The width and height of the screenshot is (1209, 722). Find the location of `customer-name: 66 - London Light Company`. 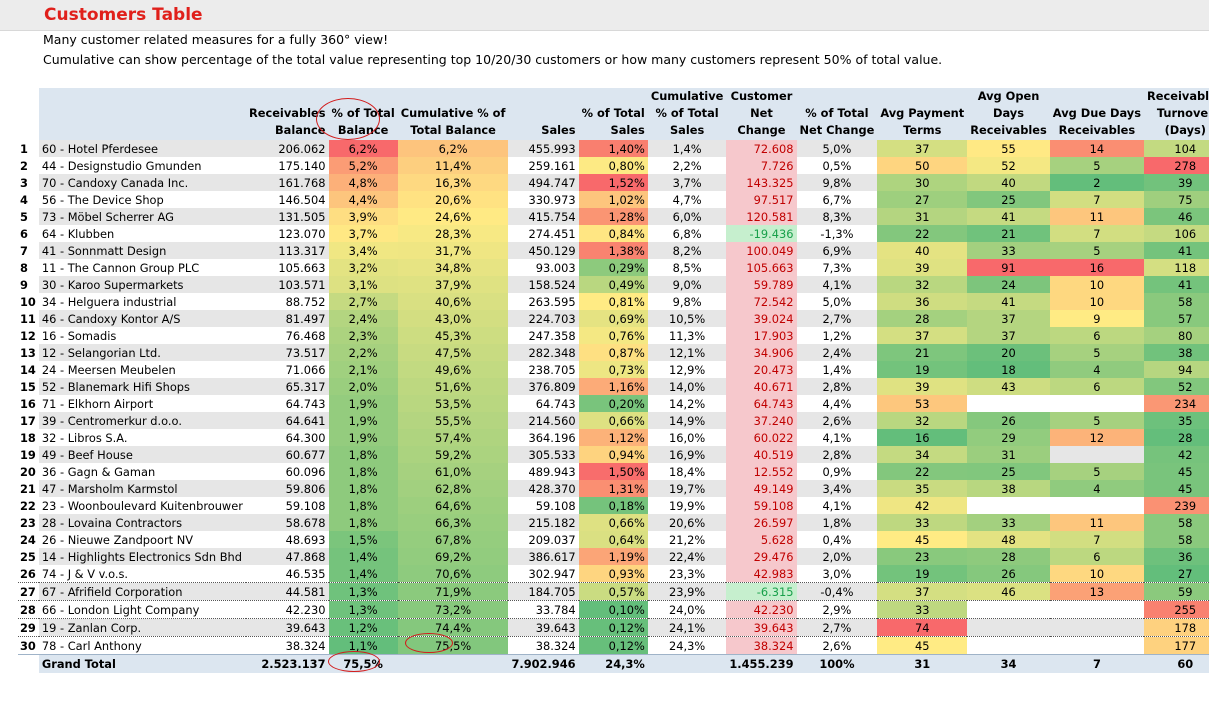

customer-name: 66 - London Light Company is located at coordinates (142, 609).